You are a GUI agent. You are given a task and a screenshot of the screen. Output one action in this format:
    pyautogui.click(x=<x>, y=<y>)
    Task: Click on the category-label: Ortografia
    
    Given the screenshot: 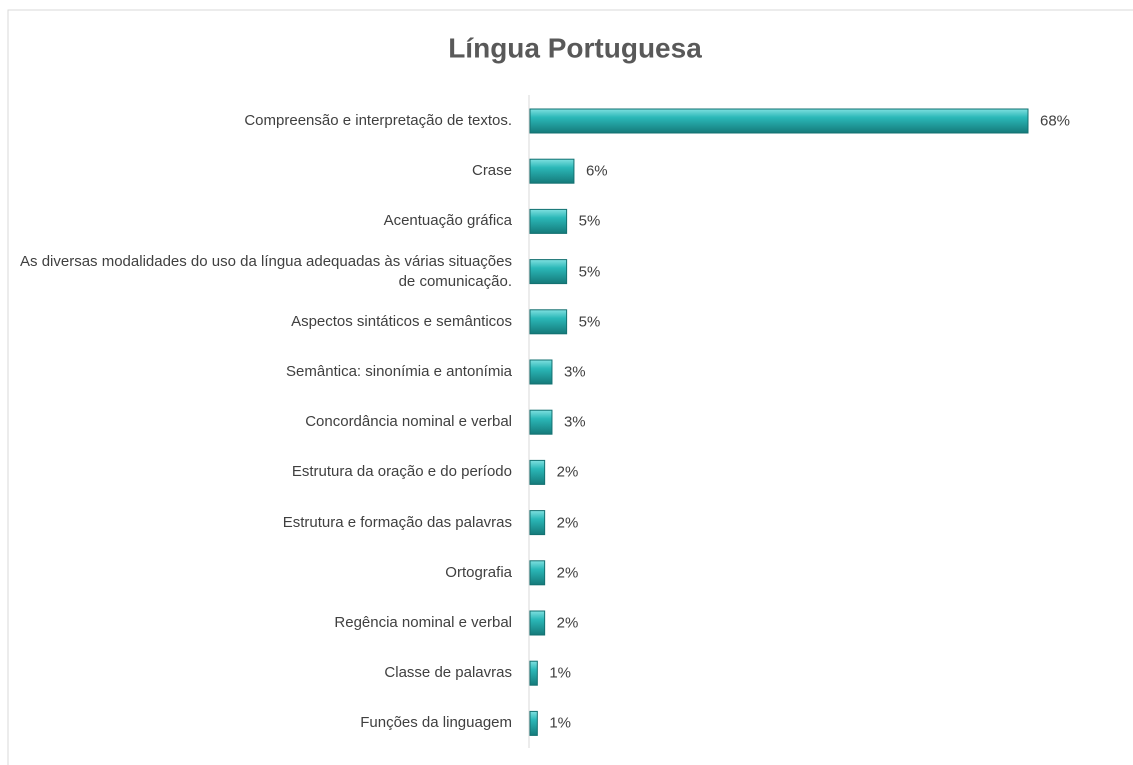 What is the action you would take?
    pyautogui.click(x=478, y=572)
    